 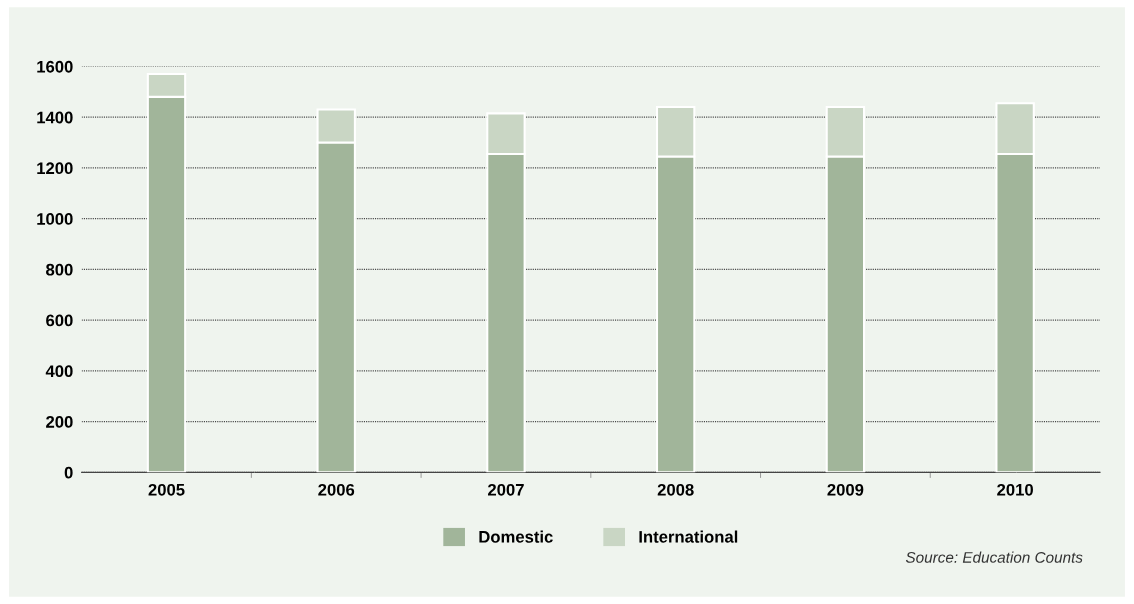 I want to click on x-tick-label: 2010, so click(x=1015, y=489).